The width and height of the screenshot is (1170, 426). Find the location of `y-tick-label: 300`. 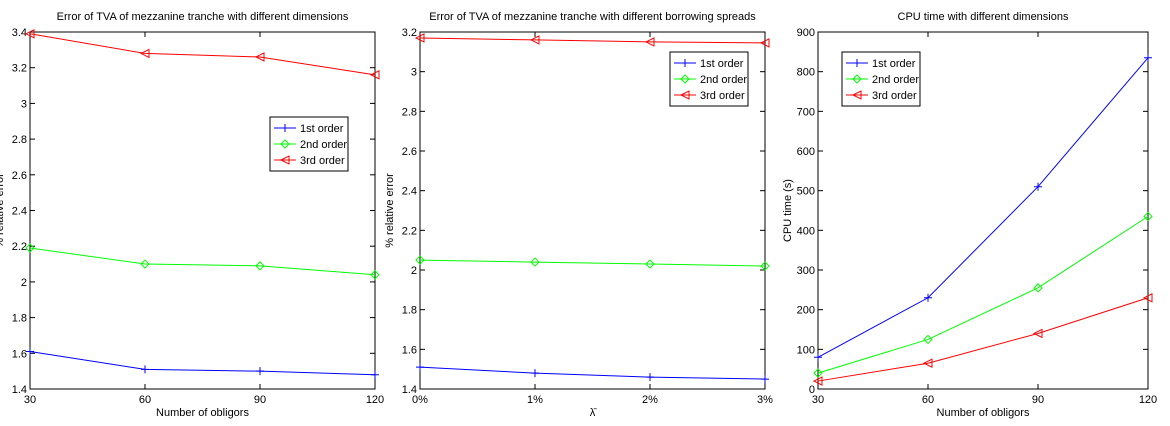

y-tick-label: 300 is located at coordinates (806, 271).